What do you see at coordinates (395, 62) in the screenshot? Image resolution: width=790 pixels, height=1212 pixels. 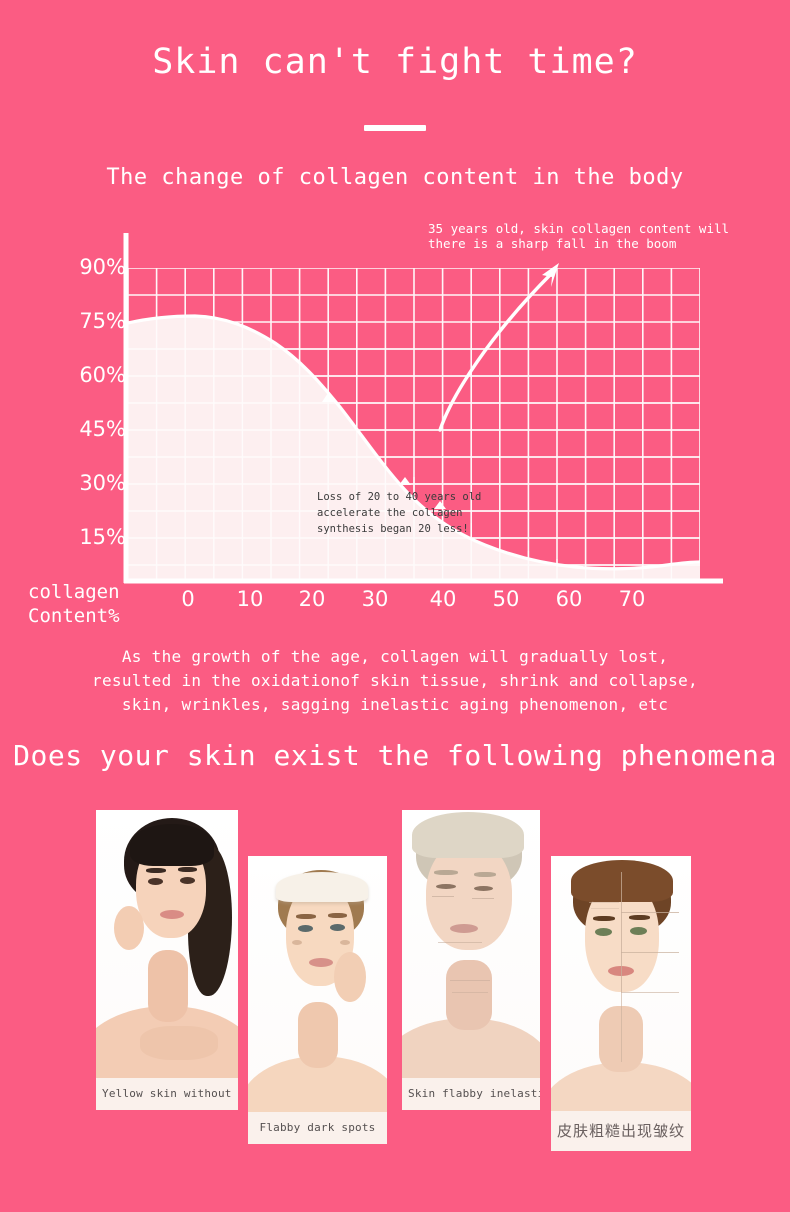 I see `page-title: Skin can't fight time?` at bounding box center [395, 62].